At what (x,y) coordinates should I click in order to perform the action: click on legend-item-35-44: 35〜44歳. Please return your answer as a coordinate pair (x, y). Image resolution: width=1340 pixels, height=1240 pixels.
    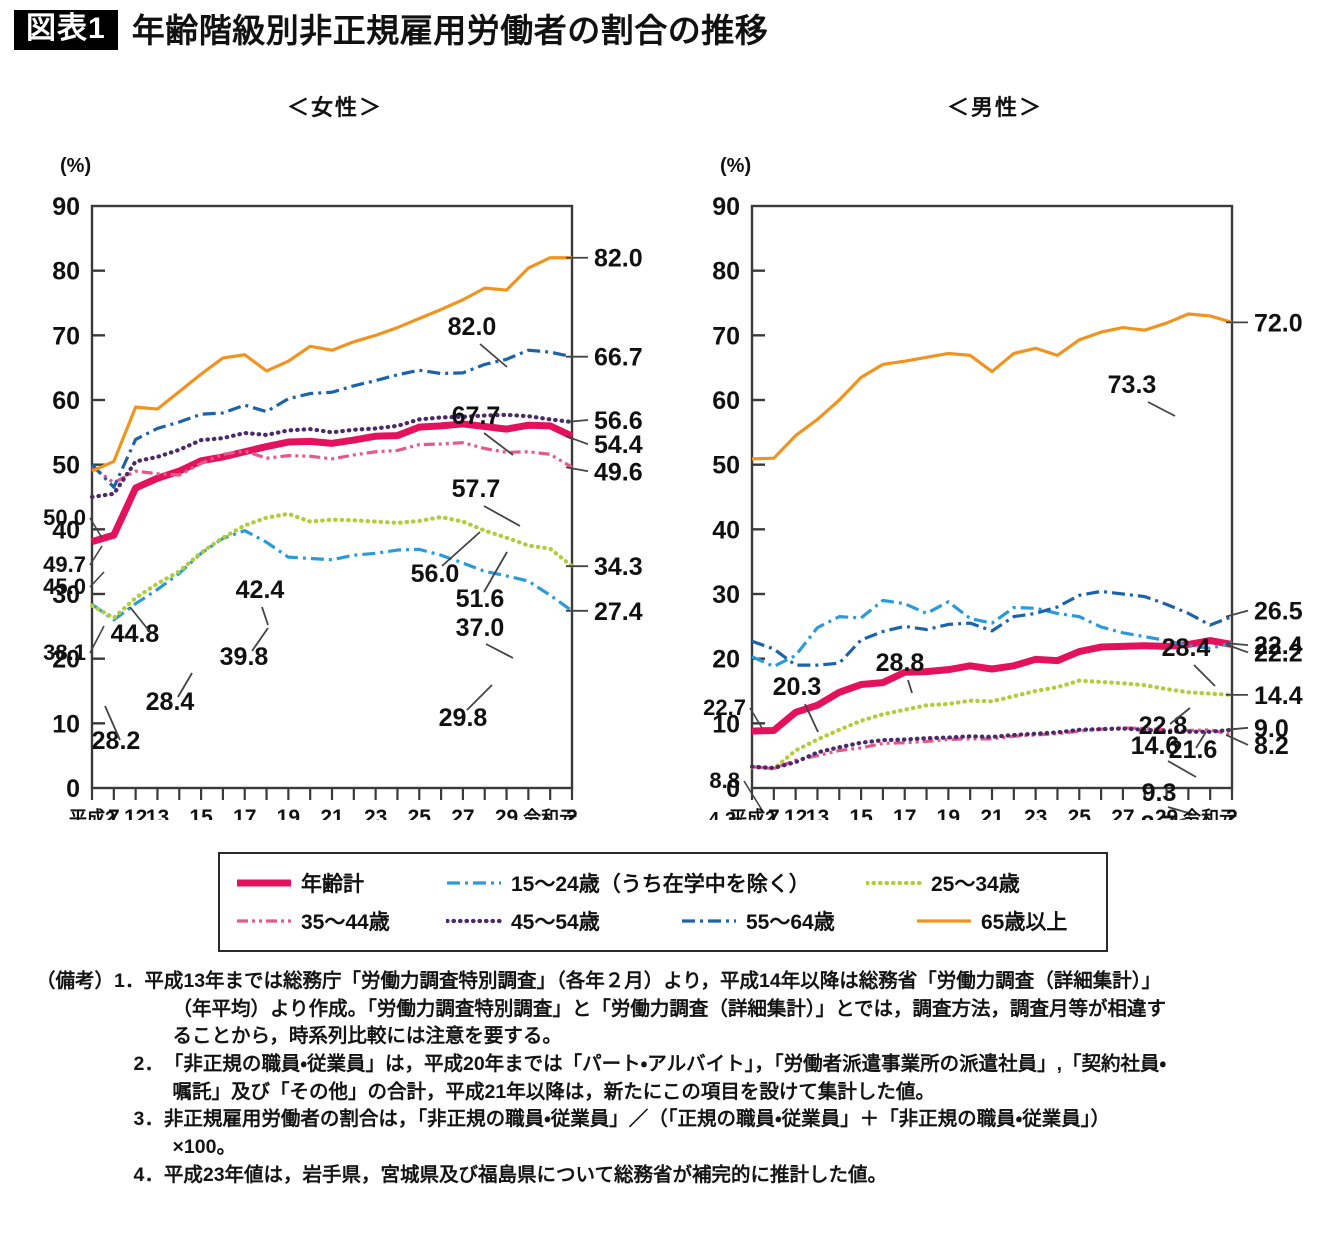
    Looking at the image, I should click on (341, 921).